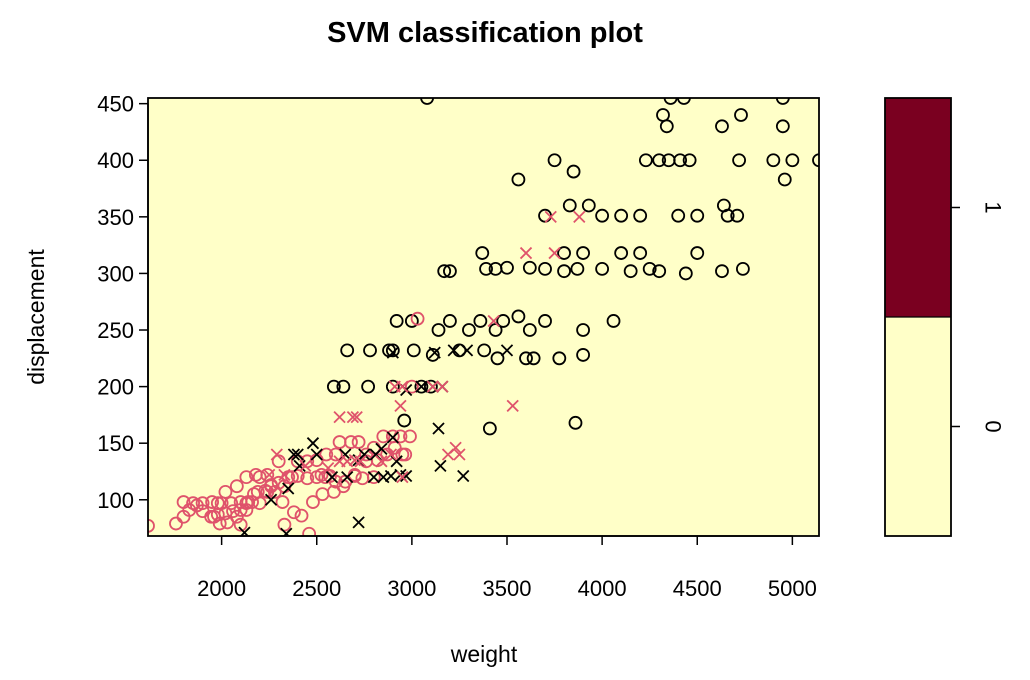  I want to click on legend-label: 1, so click(992, 207).